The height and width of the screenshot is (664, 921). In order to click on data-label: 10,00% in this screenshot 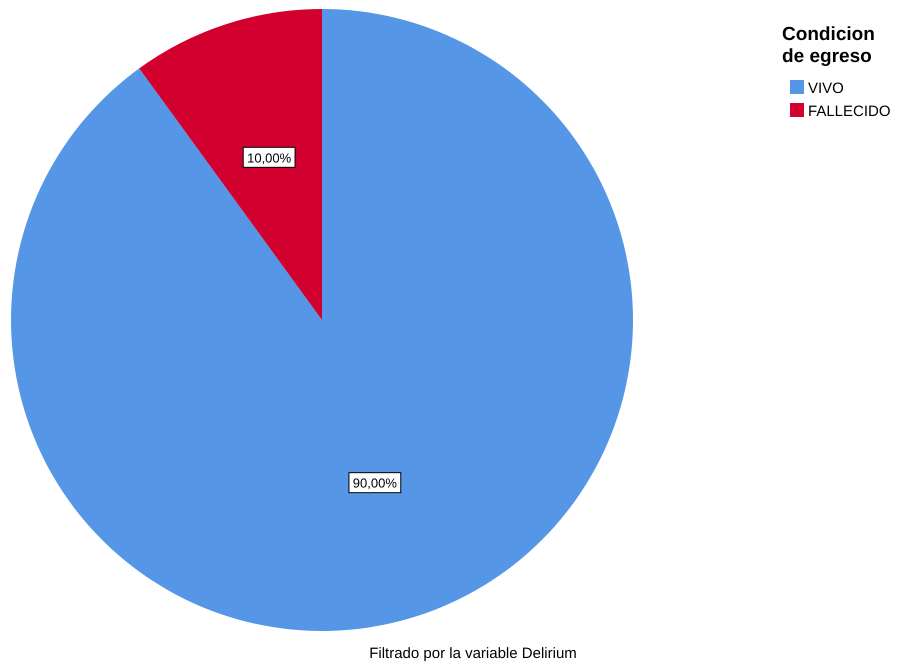, I will do `click(269, 158)`.